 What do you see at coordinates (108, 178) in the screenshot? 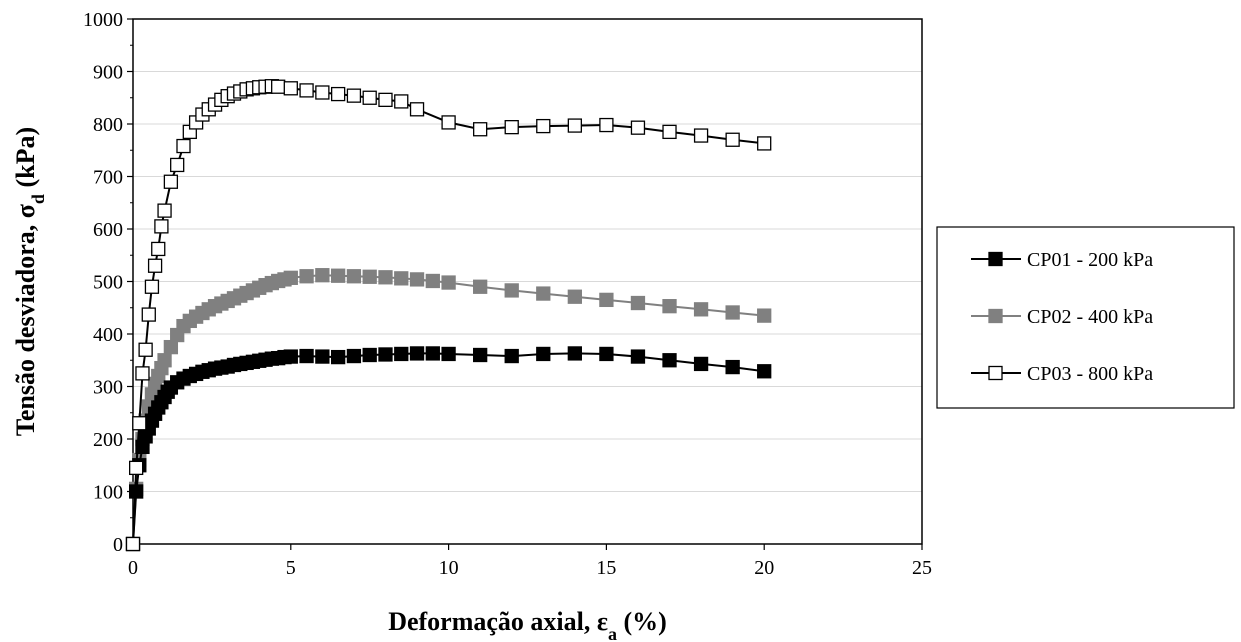
I see `y-tick-label-700: 700` at bounding box center [108, 178].